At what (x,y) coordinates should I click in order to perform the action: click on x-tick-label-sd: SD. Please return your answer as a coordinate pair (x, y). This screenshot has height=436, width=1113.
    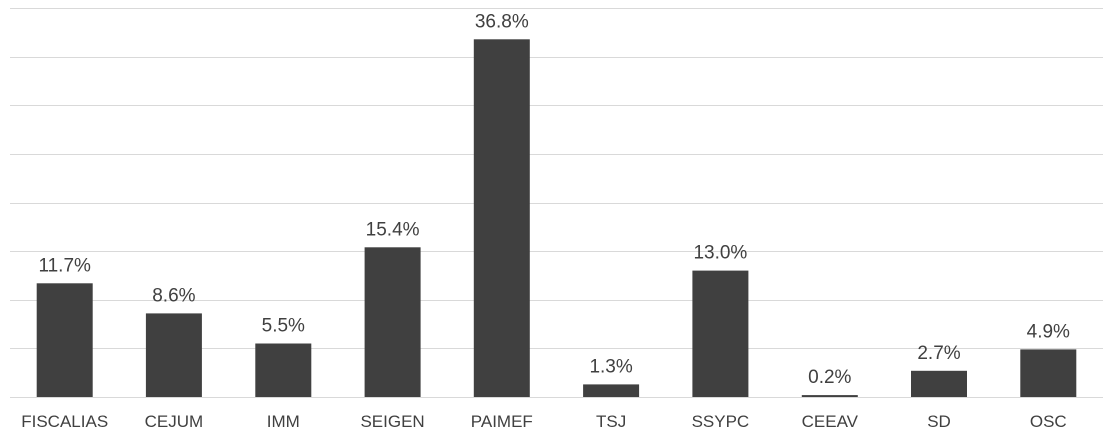
    Looking at the image, I should click on (939, 421).